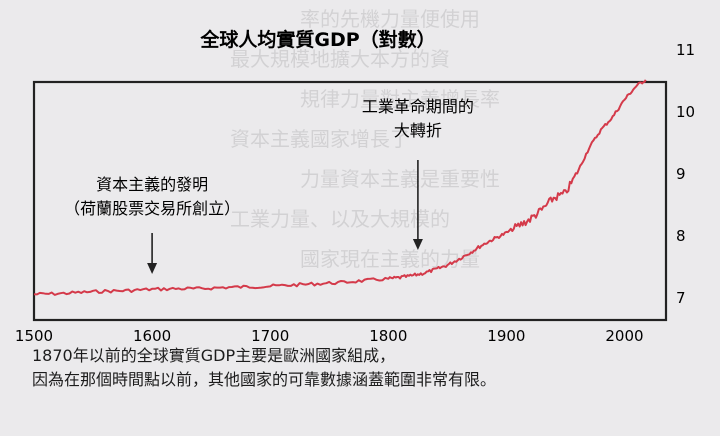  Describe the element at coordinates (152, 208) in the screenshot. I see `annotation-text: （荷蘭股票交易所創立）` at that location.